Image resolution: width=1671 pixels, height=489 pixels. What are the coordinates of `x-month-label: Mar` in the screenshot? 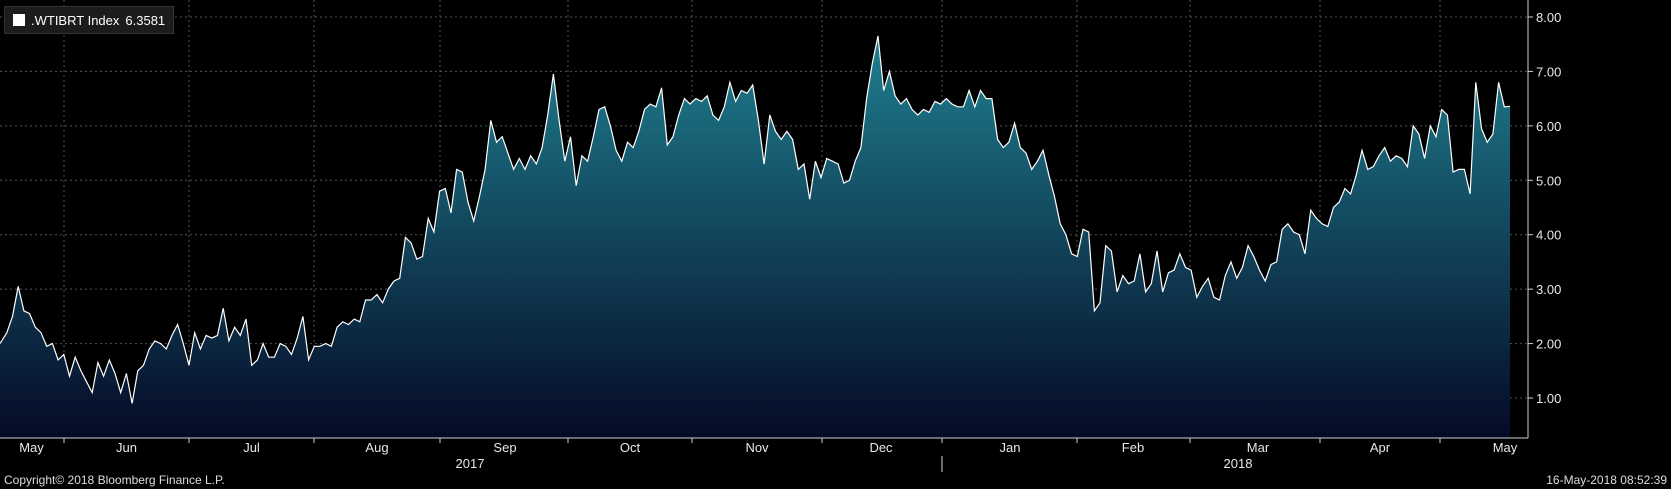 It's located at (1258, 447).